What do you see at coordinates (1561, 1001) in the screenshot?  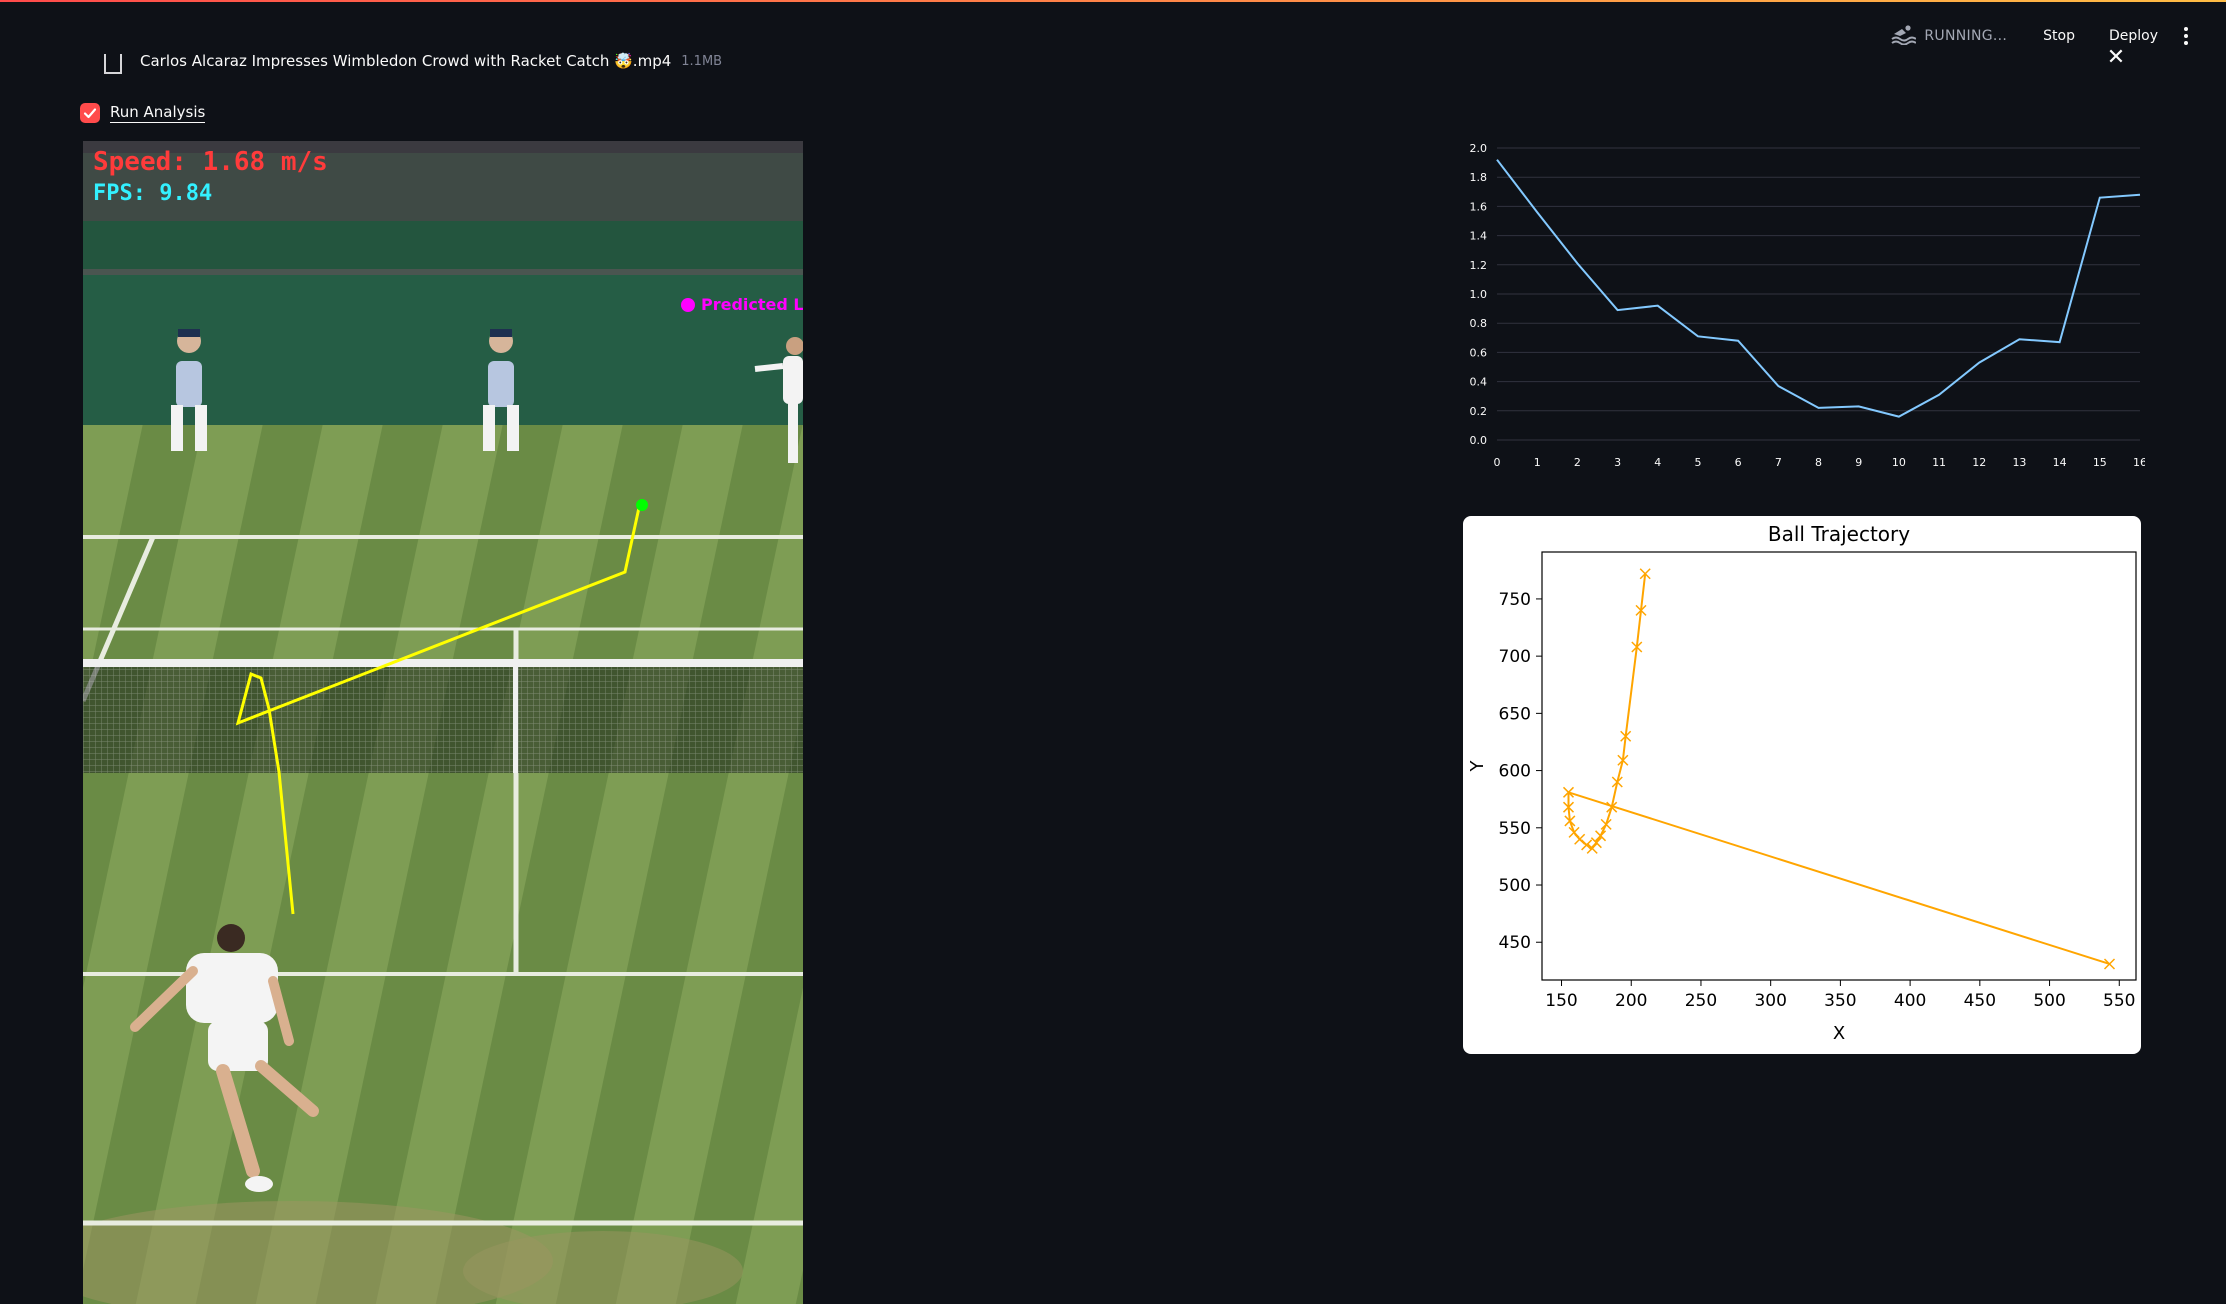 I see `trajectory-xtick-label: 150` at bounding box center [1561, 1001].